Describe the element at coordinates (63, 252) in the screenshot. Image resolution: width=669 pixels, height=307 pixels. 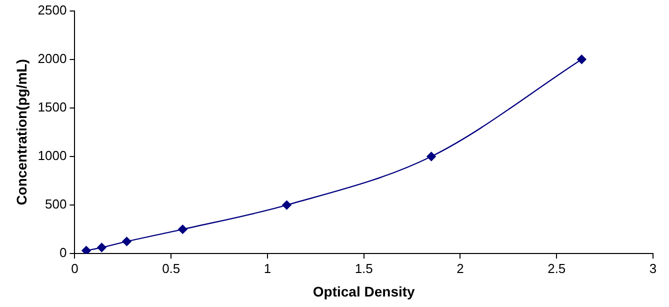
I see `y-tick-label: 0` at that location.